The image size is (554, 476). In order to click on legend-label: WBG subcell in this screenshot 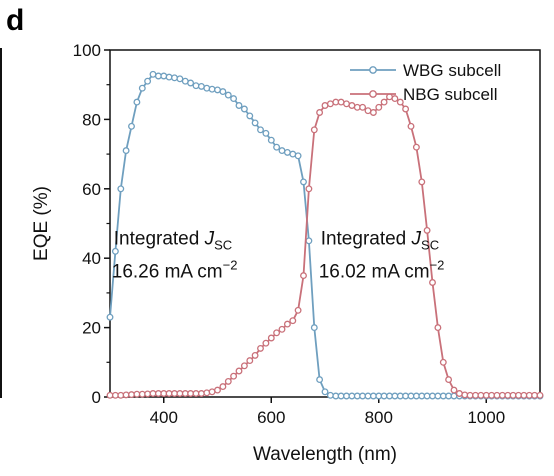, I will do `click(452, 70)`.